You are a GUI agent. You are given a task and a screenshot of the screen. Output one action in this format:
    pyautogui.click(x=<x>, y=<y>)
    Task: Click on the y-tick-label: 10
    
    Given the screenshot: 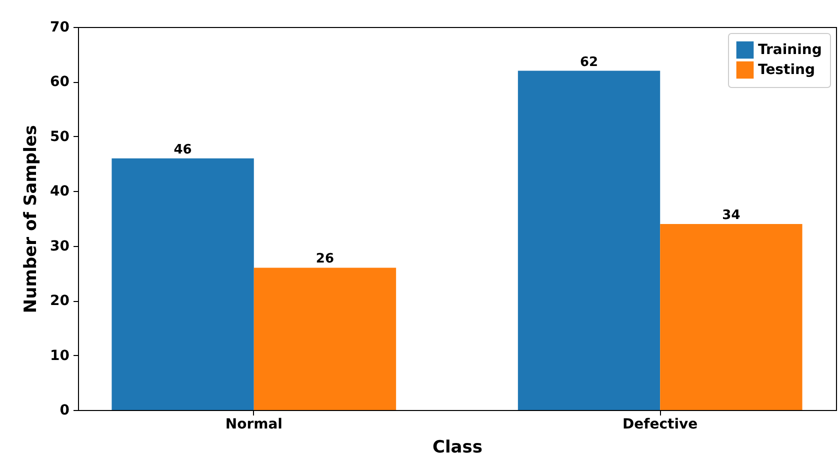 What is the action you would take?
    pyautogui.click(x=60, y=356)
    